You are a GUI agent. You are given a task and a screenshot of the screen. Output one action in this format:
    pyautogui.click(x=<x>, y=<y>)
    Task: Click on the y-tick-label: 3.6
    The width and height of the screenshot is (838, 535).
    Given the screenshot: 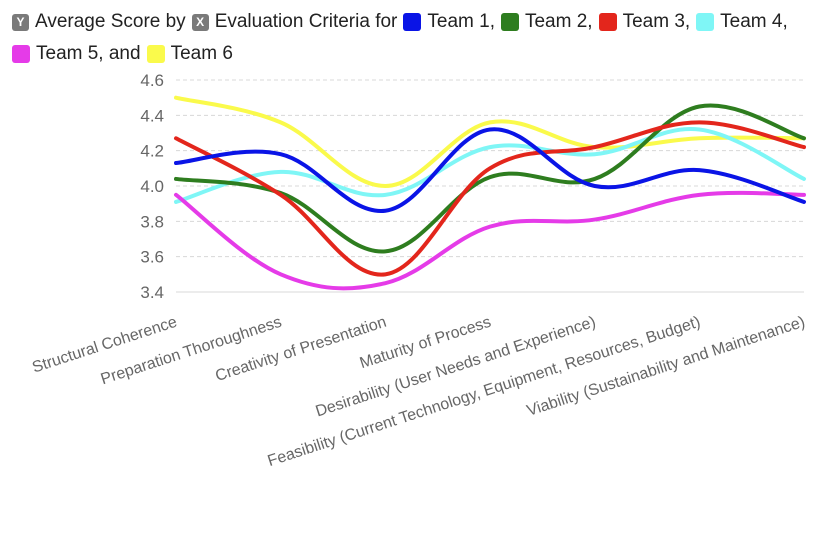 What is the action you would take?
    pyautogui.click(x=152, y=257)
    